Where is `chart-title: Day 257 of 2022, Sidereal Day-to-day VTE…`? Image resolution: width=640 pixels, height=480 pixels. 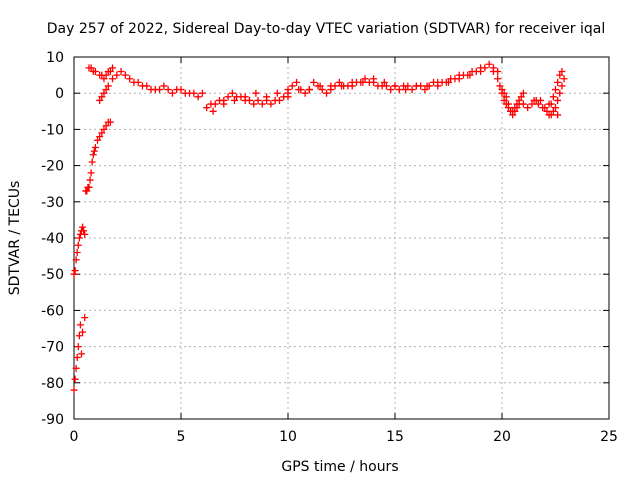
chart-title: Day 257 of 2022, Sidereal Day-to-day VTE… is located at coordinates (326, 29).